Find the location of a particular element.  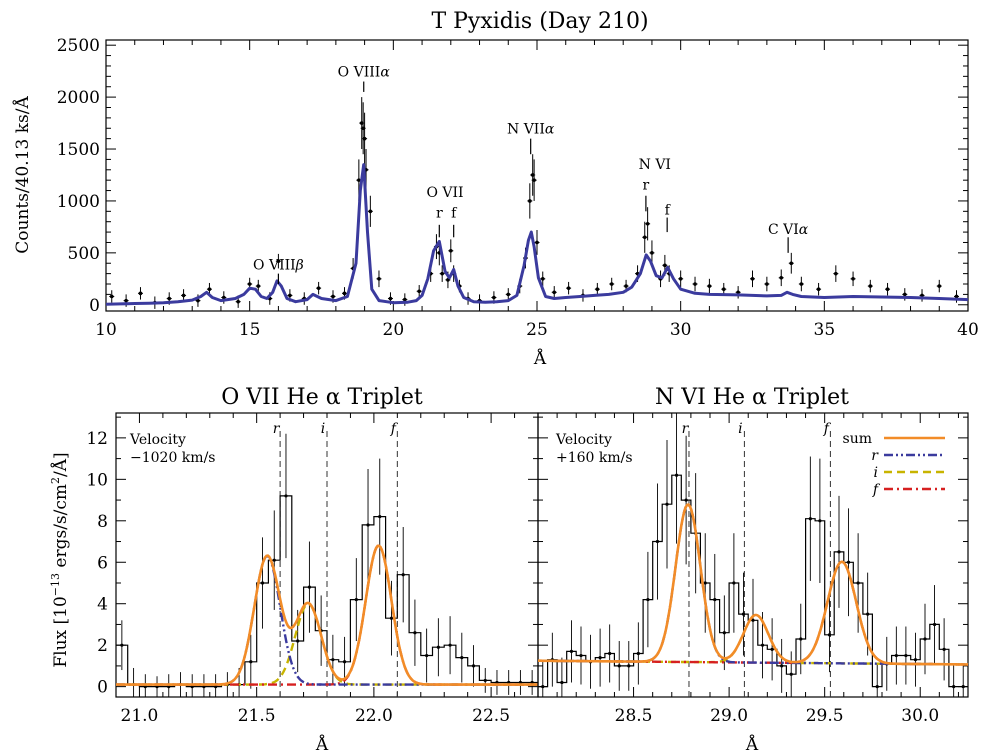

legend-label-i: i is located at coordinates (876, 473).